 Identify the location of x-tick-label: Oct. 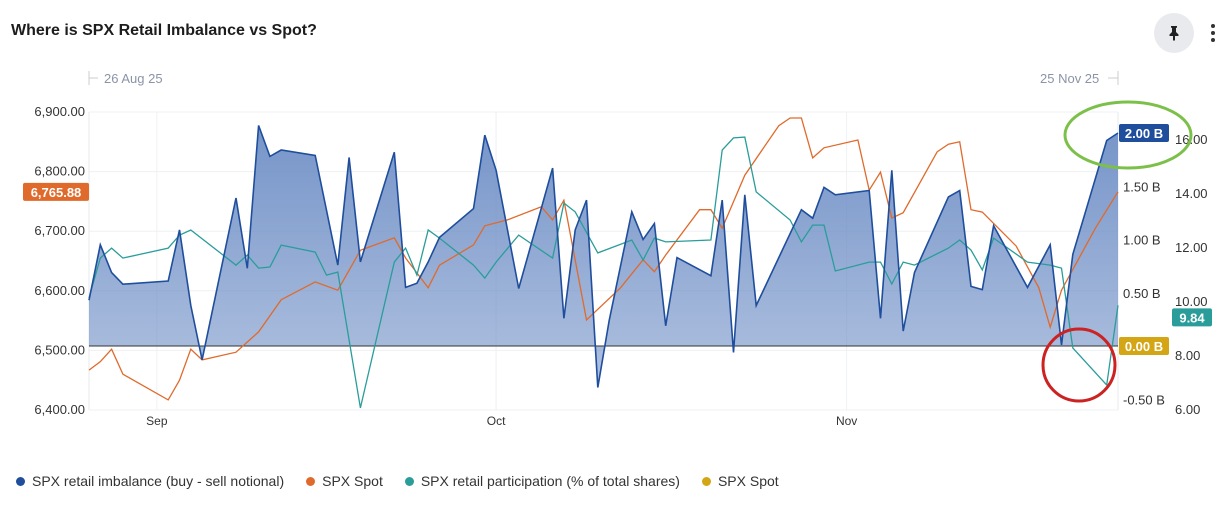
(496, 421).